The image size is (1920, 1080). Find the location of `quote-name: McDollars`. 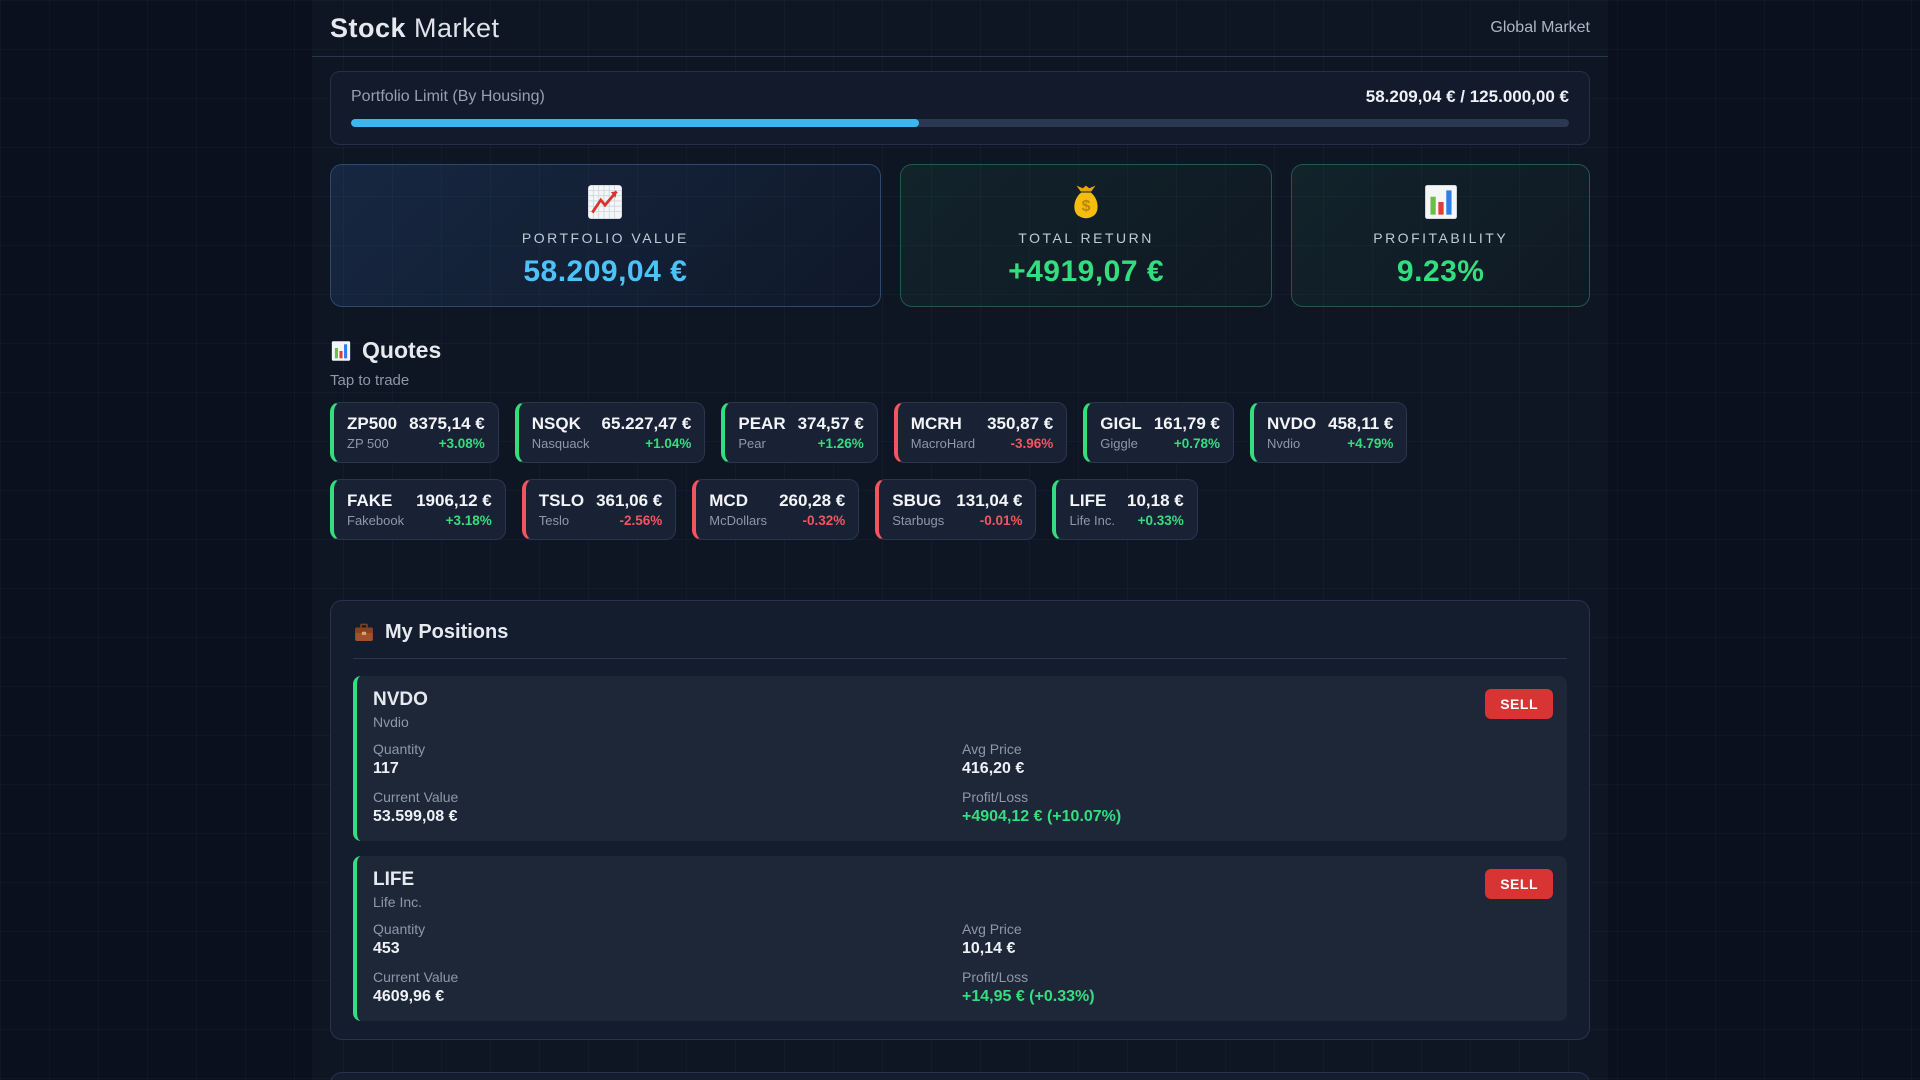

quote-name: McDollars is located at coordinates (738, 520).